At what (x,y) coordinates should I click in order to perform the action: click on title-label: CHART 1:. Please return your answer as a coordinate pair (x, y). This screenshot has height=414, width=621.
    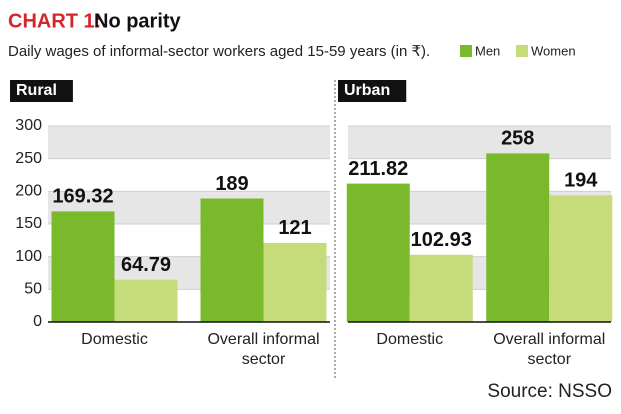
    Looking at the image, I should click on (54, 21).